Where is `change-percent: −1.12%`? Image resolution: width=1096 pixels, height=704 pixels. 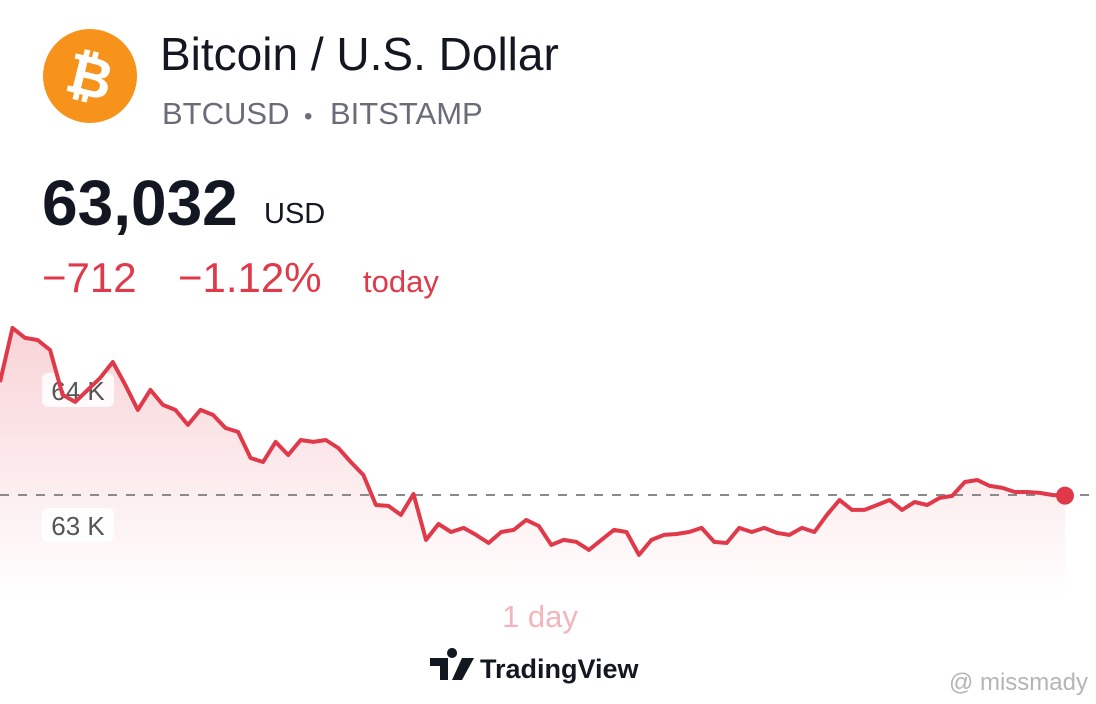
change-percent: −1.12% is located at coordinates (250, 277).